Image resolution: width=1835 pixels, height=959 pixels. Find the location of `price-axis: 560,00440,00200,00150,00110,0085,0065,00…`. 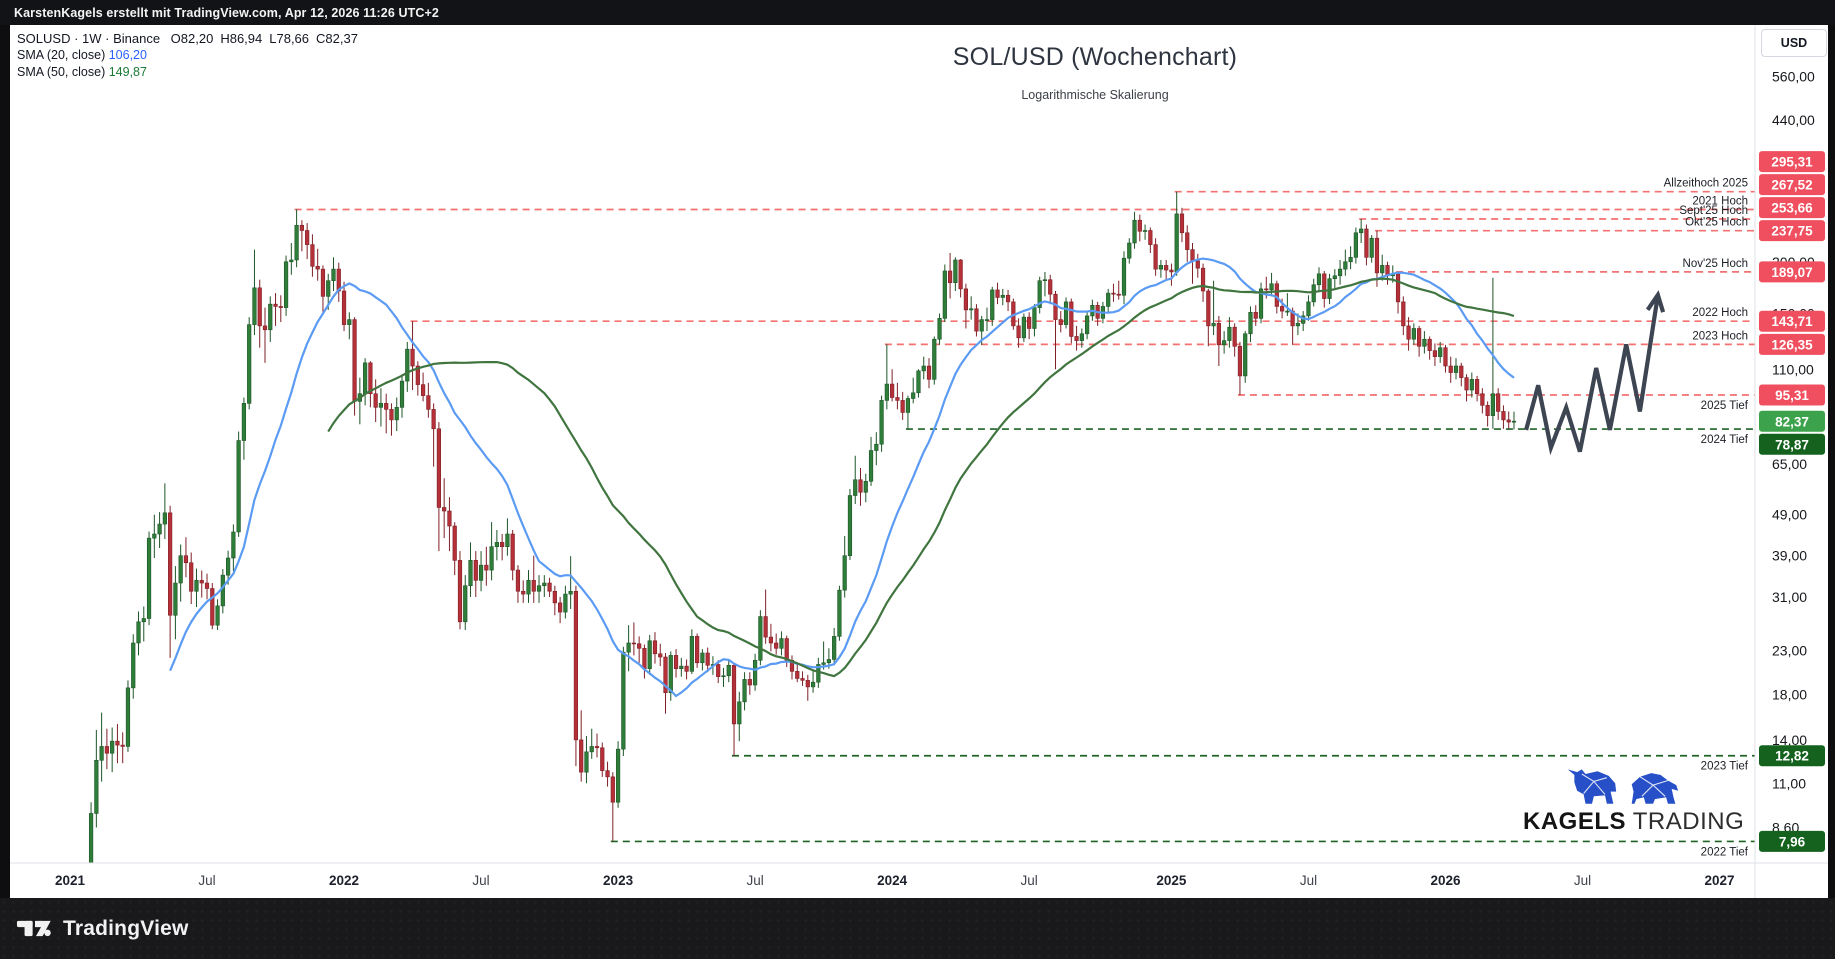

price-axis: 560,00440,00200,00150,00110,0085,0065,00… is located at coordinates (1792, 460).